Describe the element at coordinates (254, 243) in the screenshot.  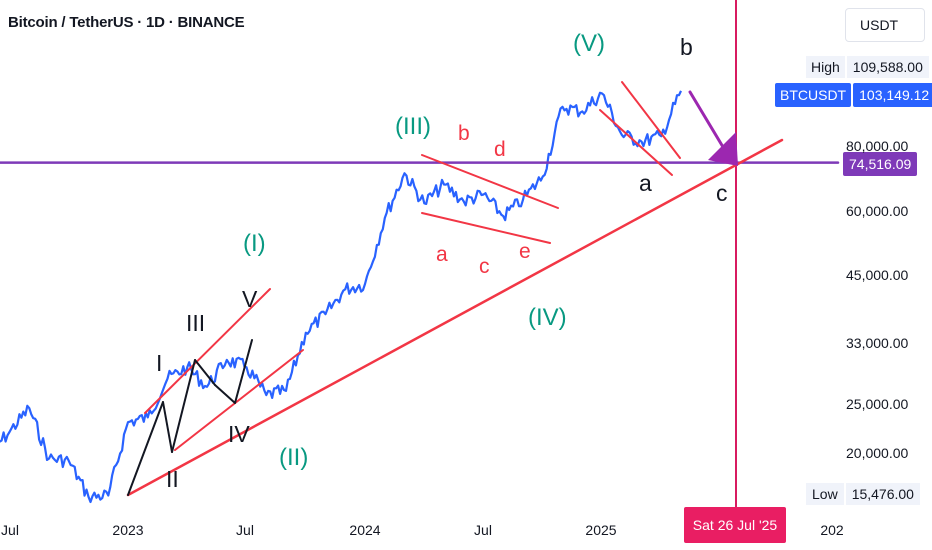
I see `wave-label-major: (I)` at that location.